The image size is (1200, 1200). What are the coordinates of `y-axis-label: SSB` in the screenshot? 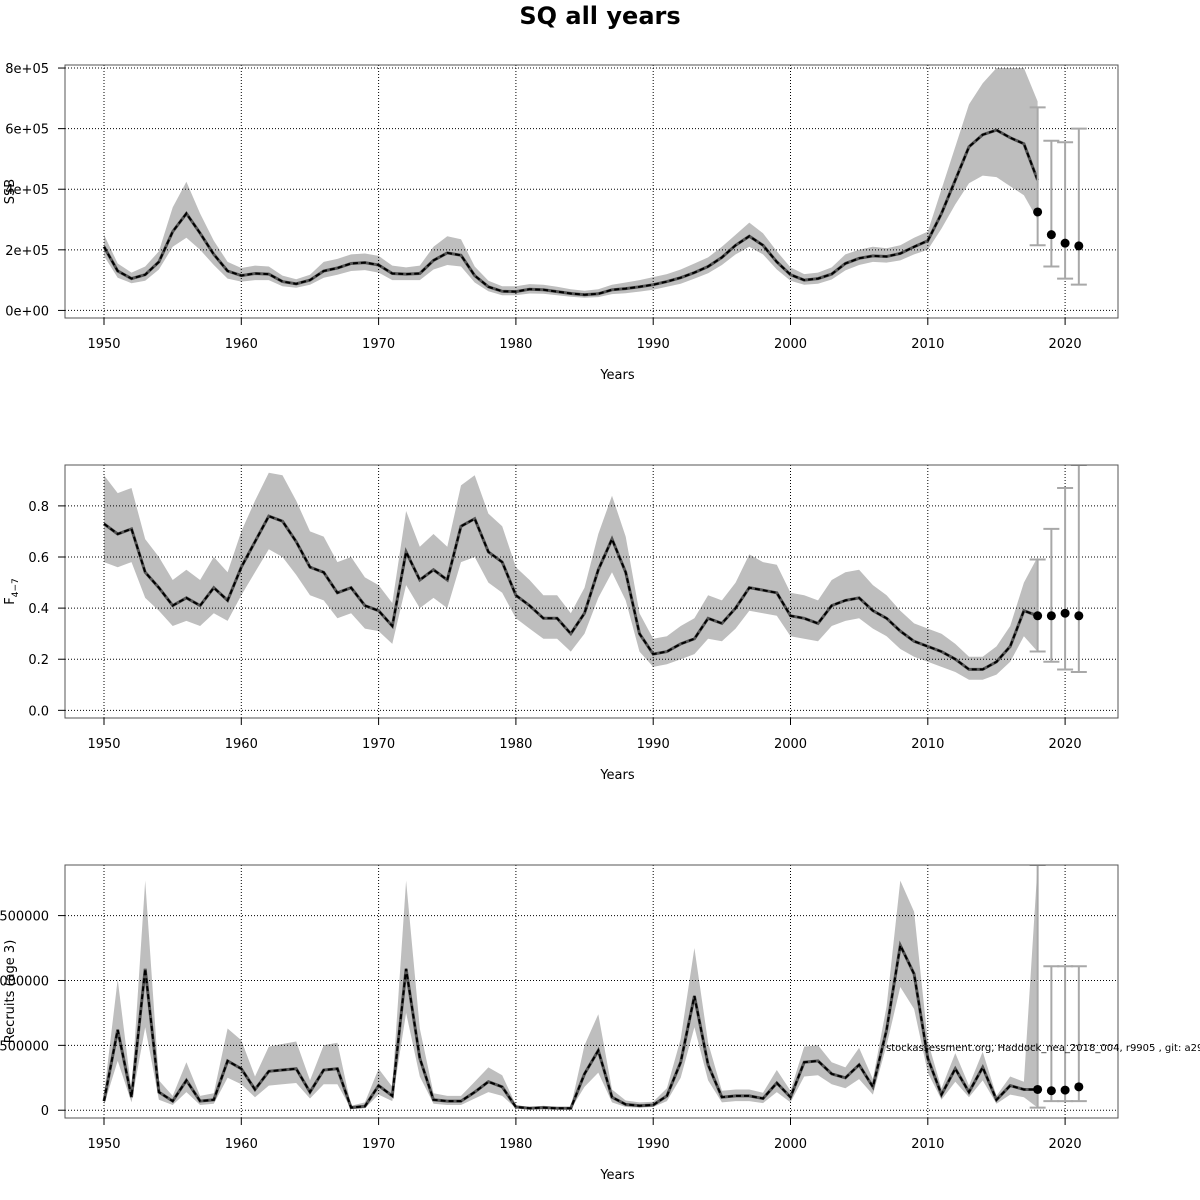 It's located at (10, 191).